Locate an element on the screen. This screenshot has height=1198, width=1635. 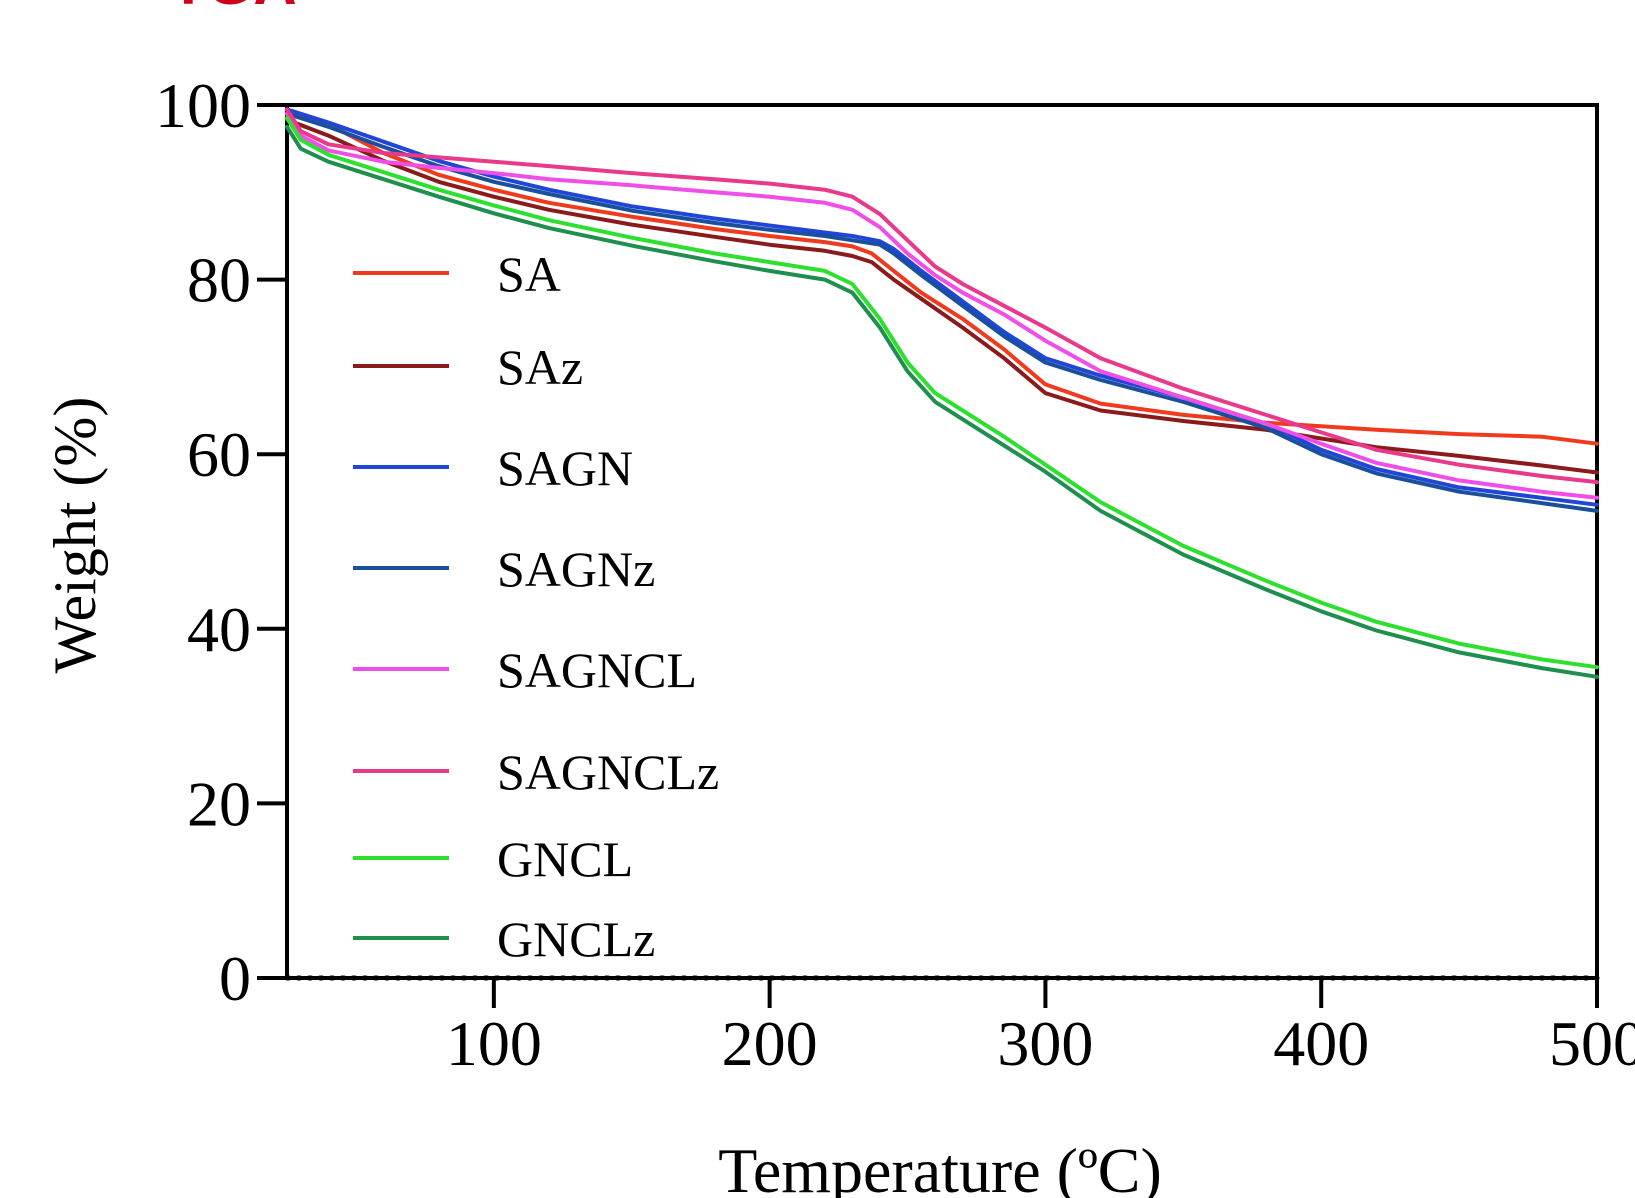
x-tick-label: 400 is located at coordinates (1321, 1043).